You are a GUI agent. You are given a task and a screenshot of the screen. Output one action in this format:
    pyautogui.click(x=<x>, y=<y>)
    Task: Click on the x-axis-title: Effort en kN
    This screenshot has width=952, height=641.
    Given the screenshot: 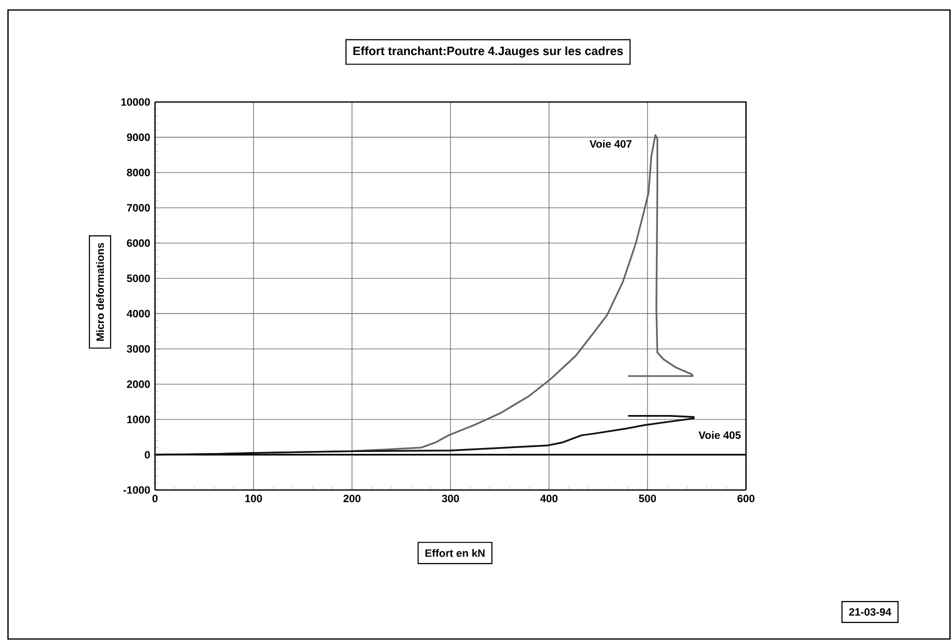 What is the action you would take?
    pyautogui.click(x=455, y=553)
    